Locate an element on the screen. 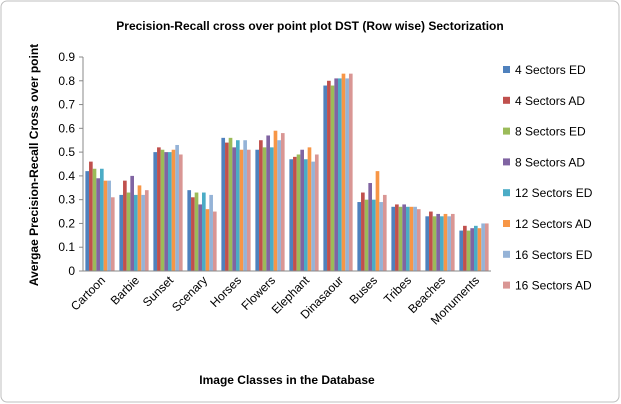 The width and height of the screenshot is (621, 404). y-tick-label: 0.6 is located at coordinates (66, 128).